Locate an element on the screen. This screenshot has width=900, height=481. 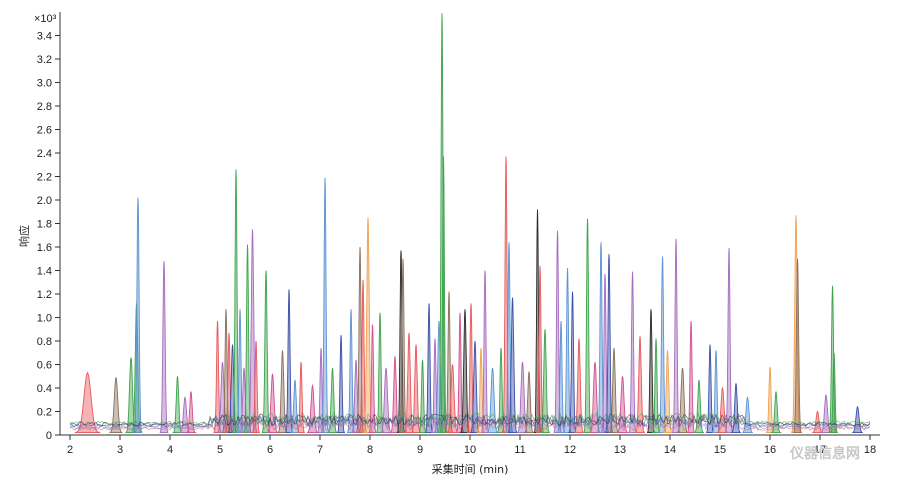
y-tick-label: 3.0 is located at coordinates (44, 84).